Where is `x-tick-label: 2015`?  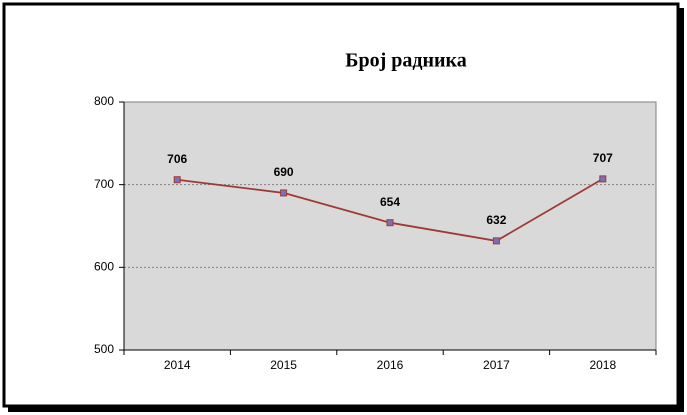 x-tick-label: 2015 is located at coordinates (283, 365).